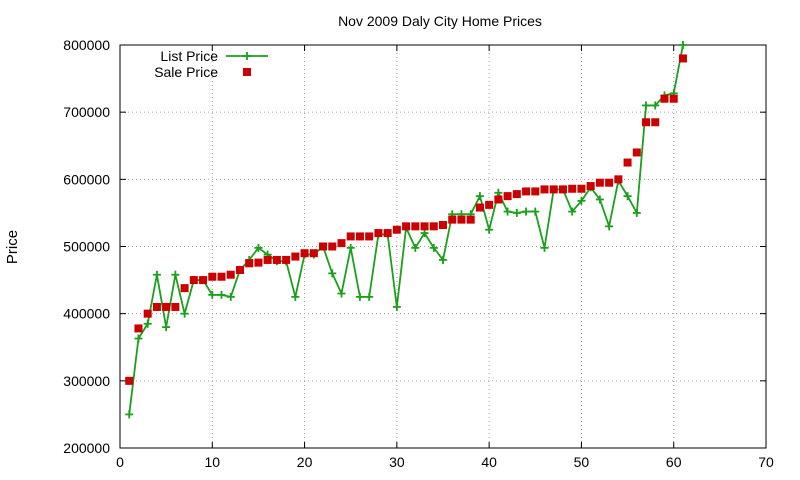  Describe the element at coordinates (86, 314) in the screenshot. I see `y-tick-label: 400000` at that location.